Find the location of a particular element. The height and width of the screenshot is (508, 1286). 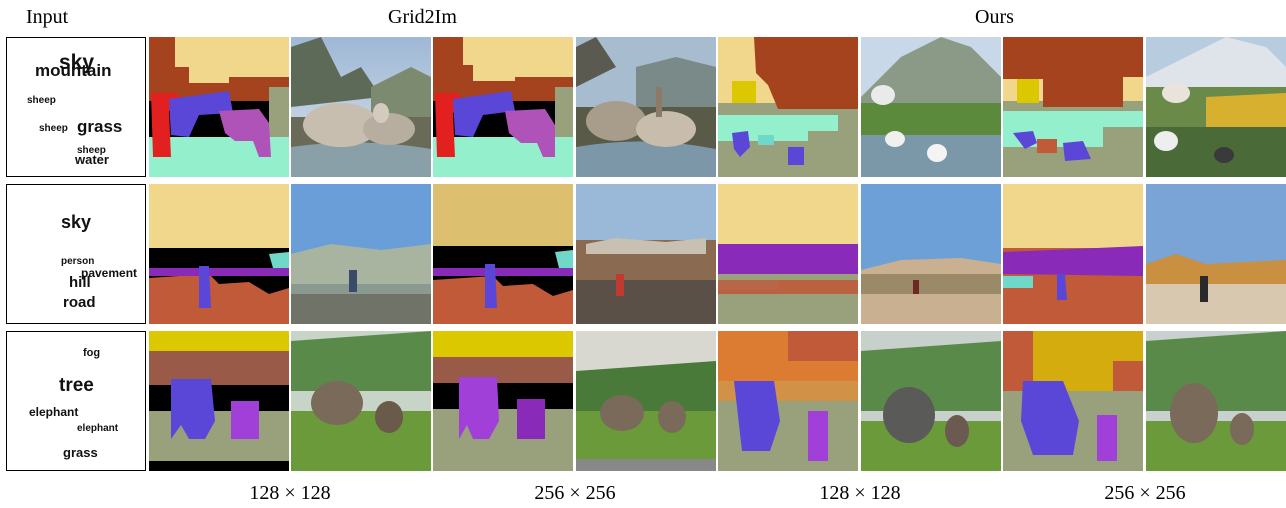

grid2im-layout-128-row2 is located at coordinates (219, 254).